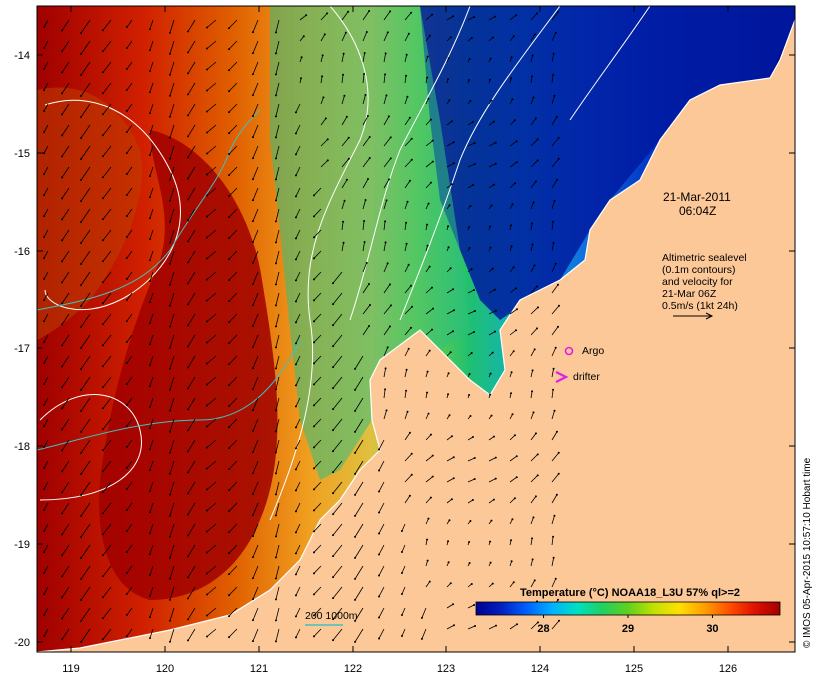 This screenshot has height=680, width=820. I want to click on lon-tick-label: 121, so click(259, 669).